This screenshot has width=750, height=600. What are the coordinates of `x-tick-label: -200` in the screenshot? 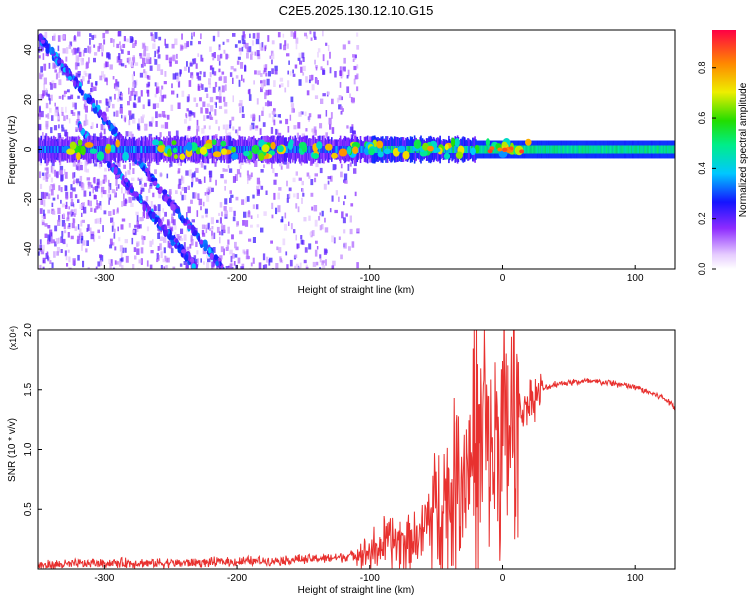 It's located at (237, 578).